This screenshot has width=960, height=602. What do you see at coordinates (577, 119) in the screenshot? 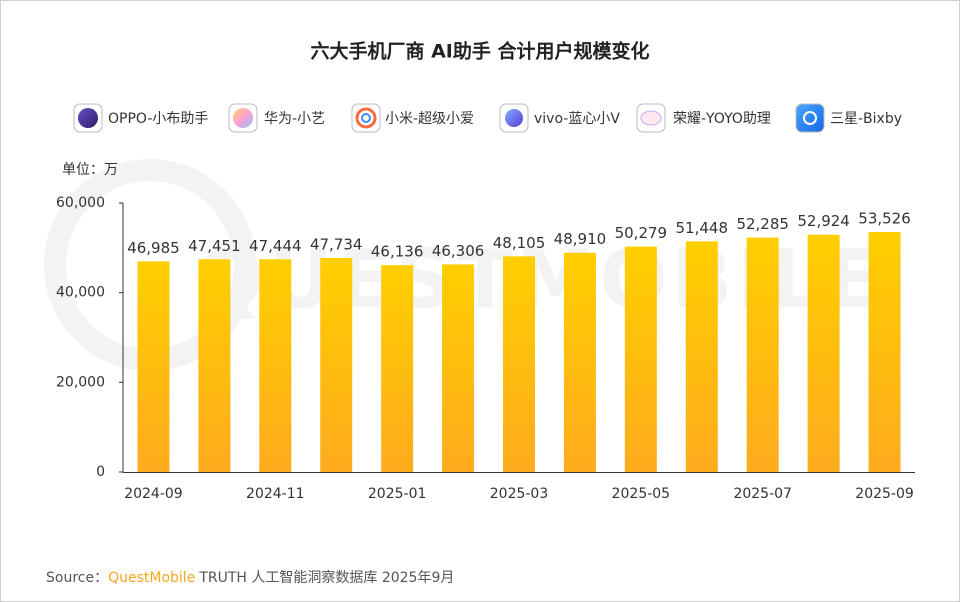
I see `legend-label: vivo-蓝心小V` at bounding box center [577, 119].